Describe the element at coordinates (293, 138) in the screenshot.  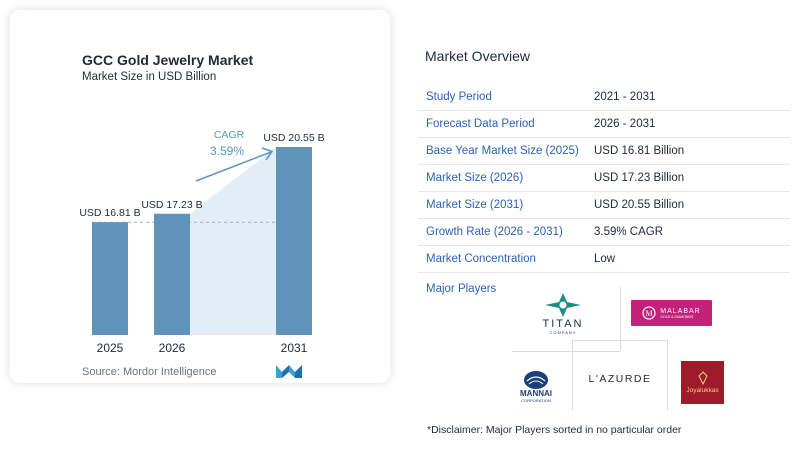
I see `bar-value-label: USD 20.55 B` at that location.